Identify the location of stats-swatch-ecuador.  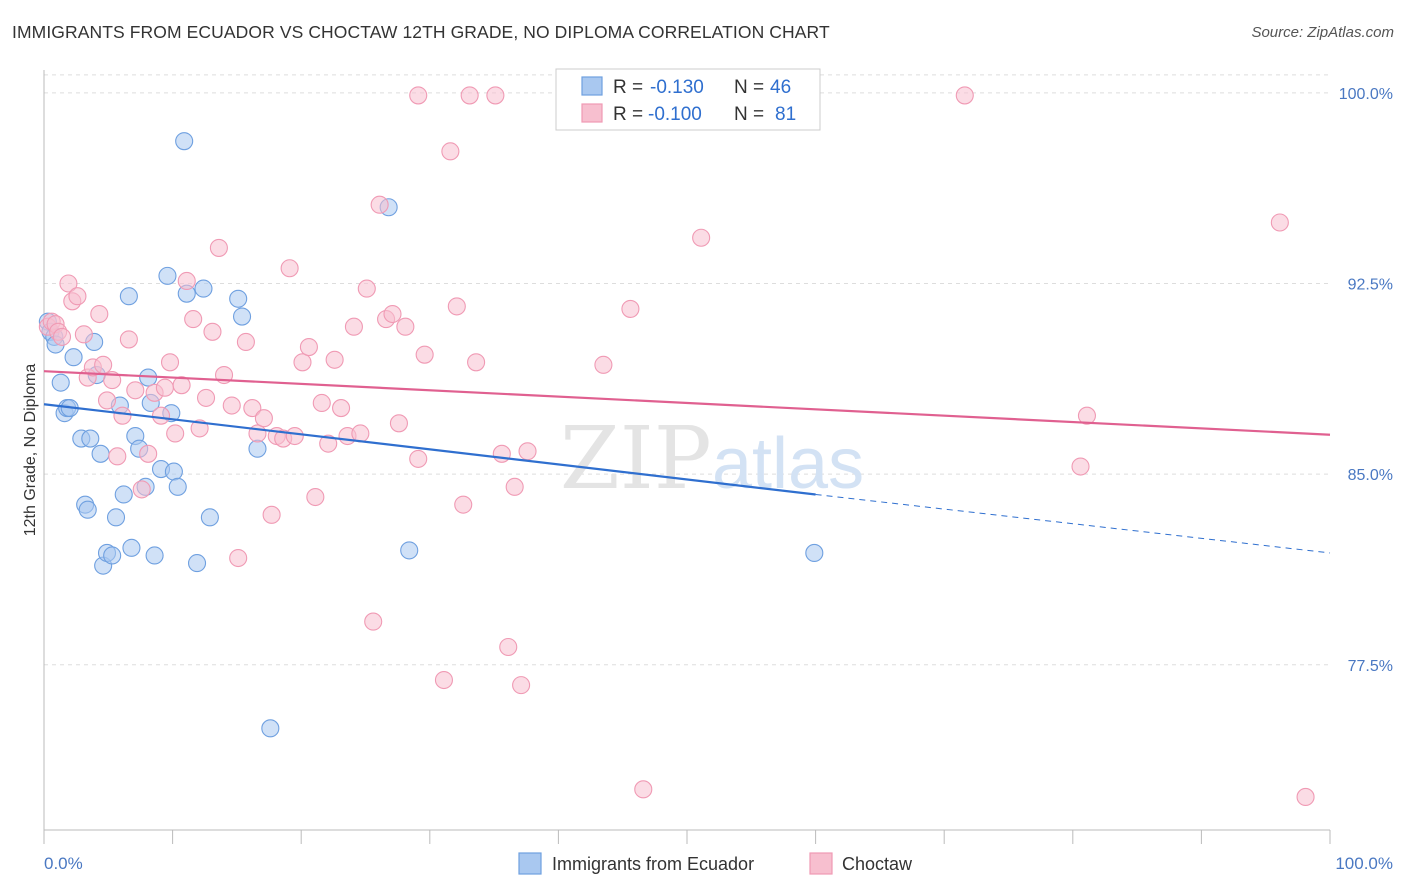
(592, 86).